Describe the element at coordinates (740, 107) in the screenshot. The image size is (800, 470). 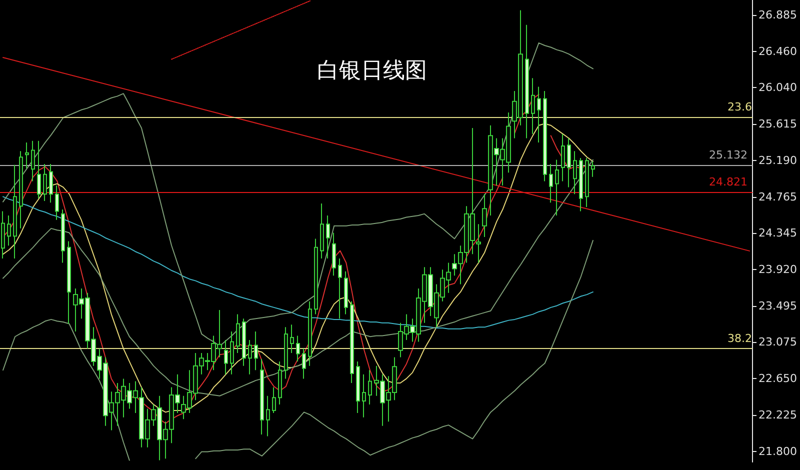
I see `annotation: 23.6` at that location.